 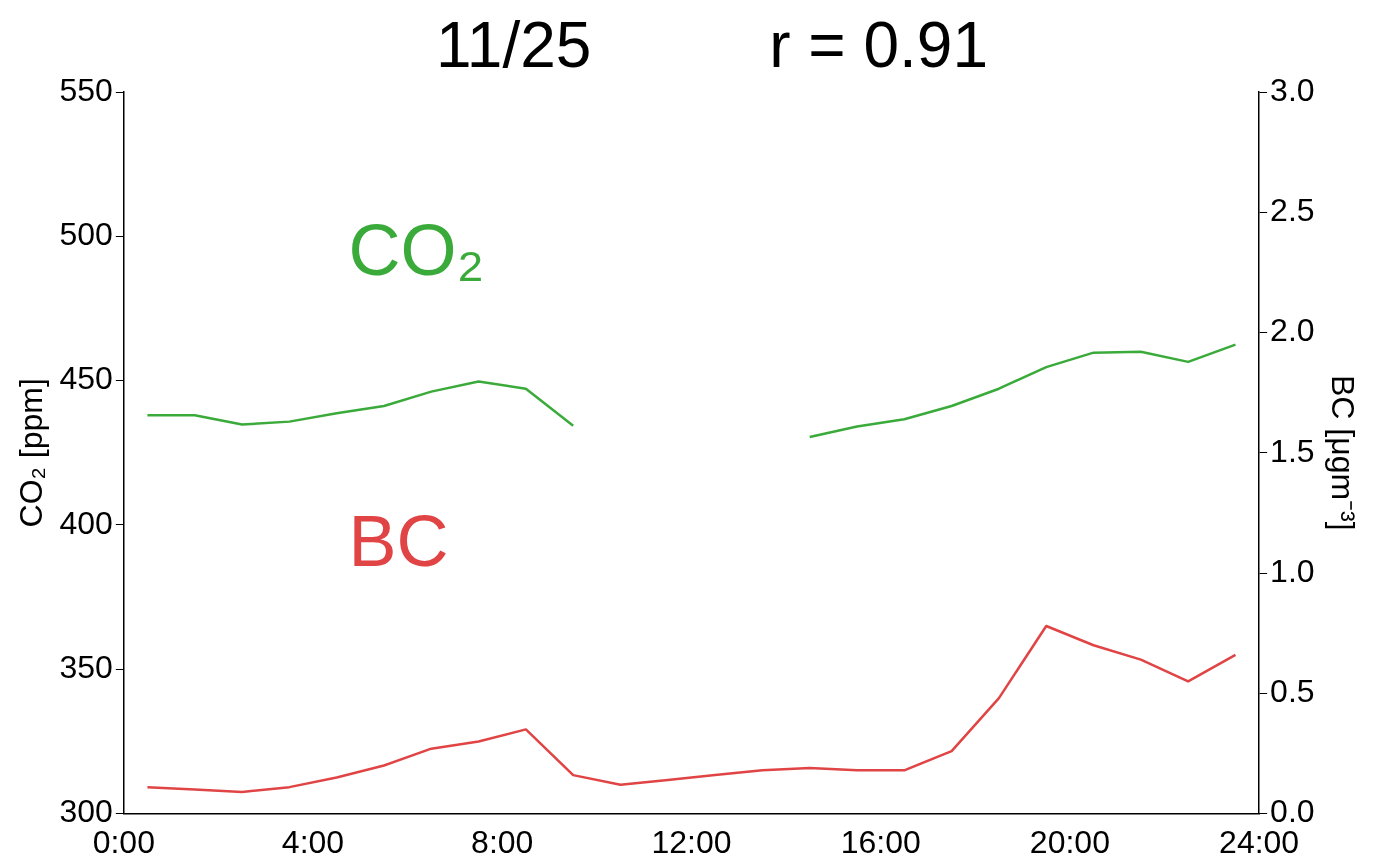 What do you see at coordinates (86, 378) in the screenshot?
I see `y-tick-label: 450` at bounding box center [86, 378].